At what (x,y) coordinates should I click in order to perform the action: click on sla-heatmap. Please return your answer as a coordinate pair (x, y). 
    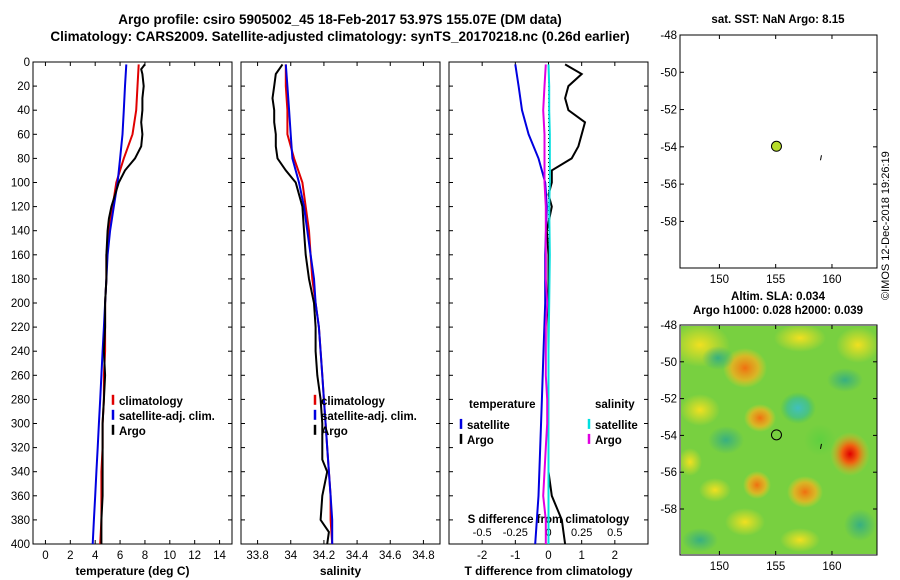
    Looking at the image, I should click on (779, 440).